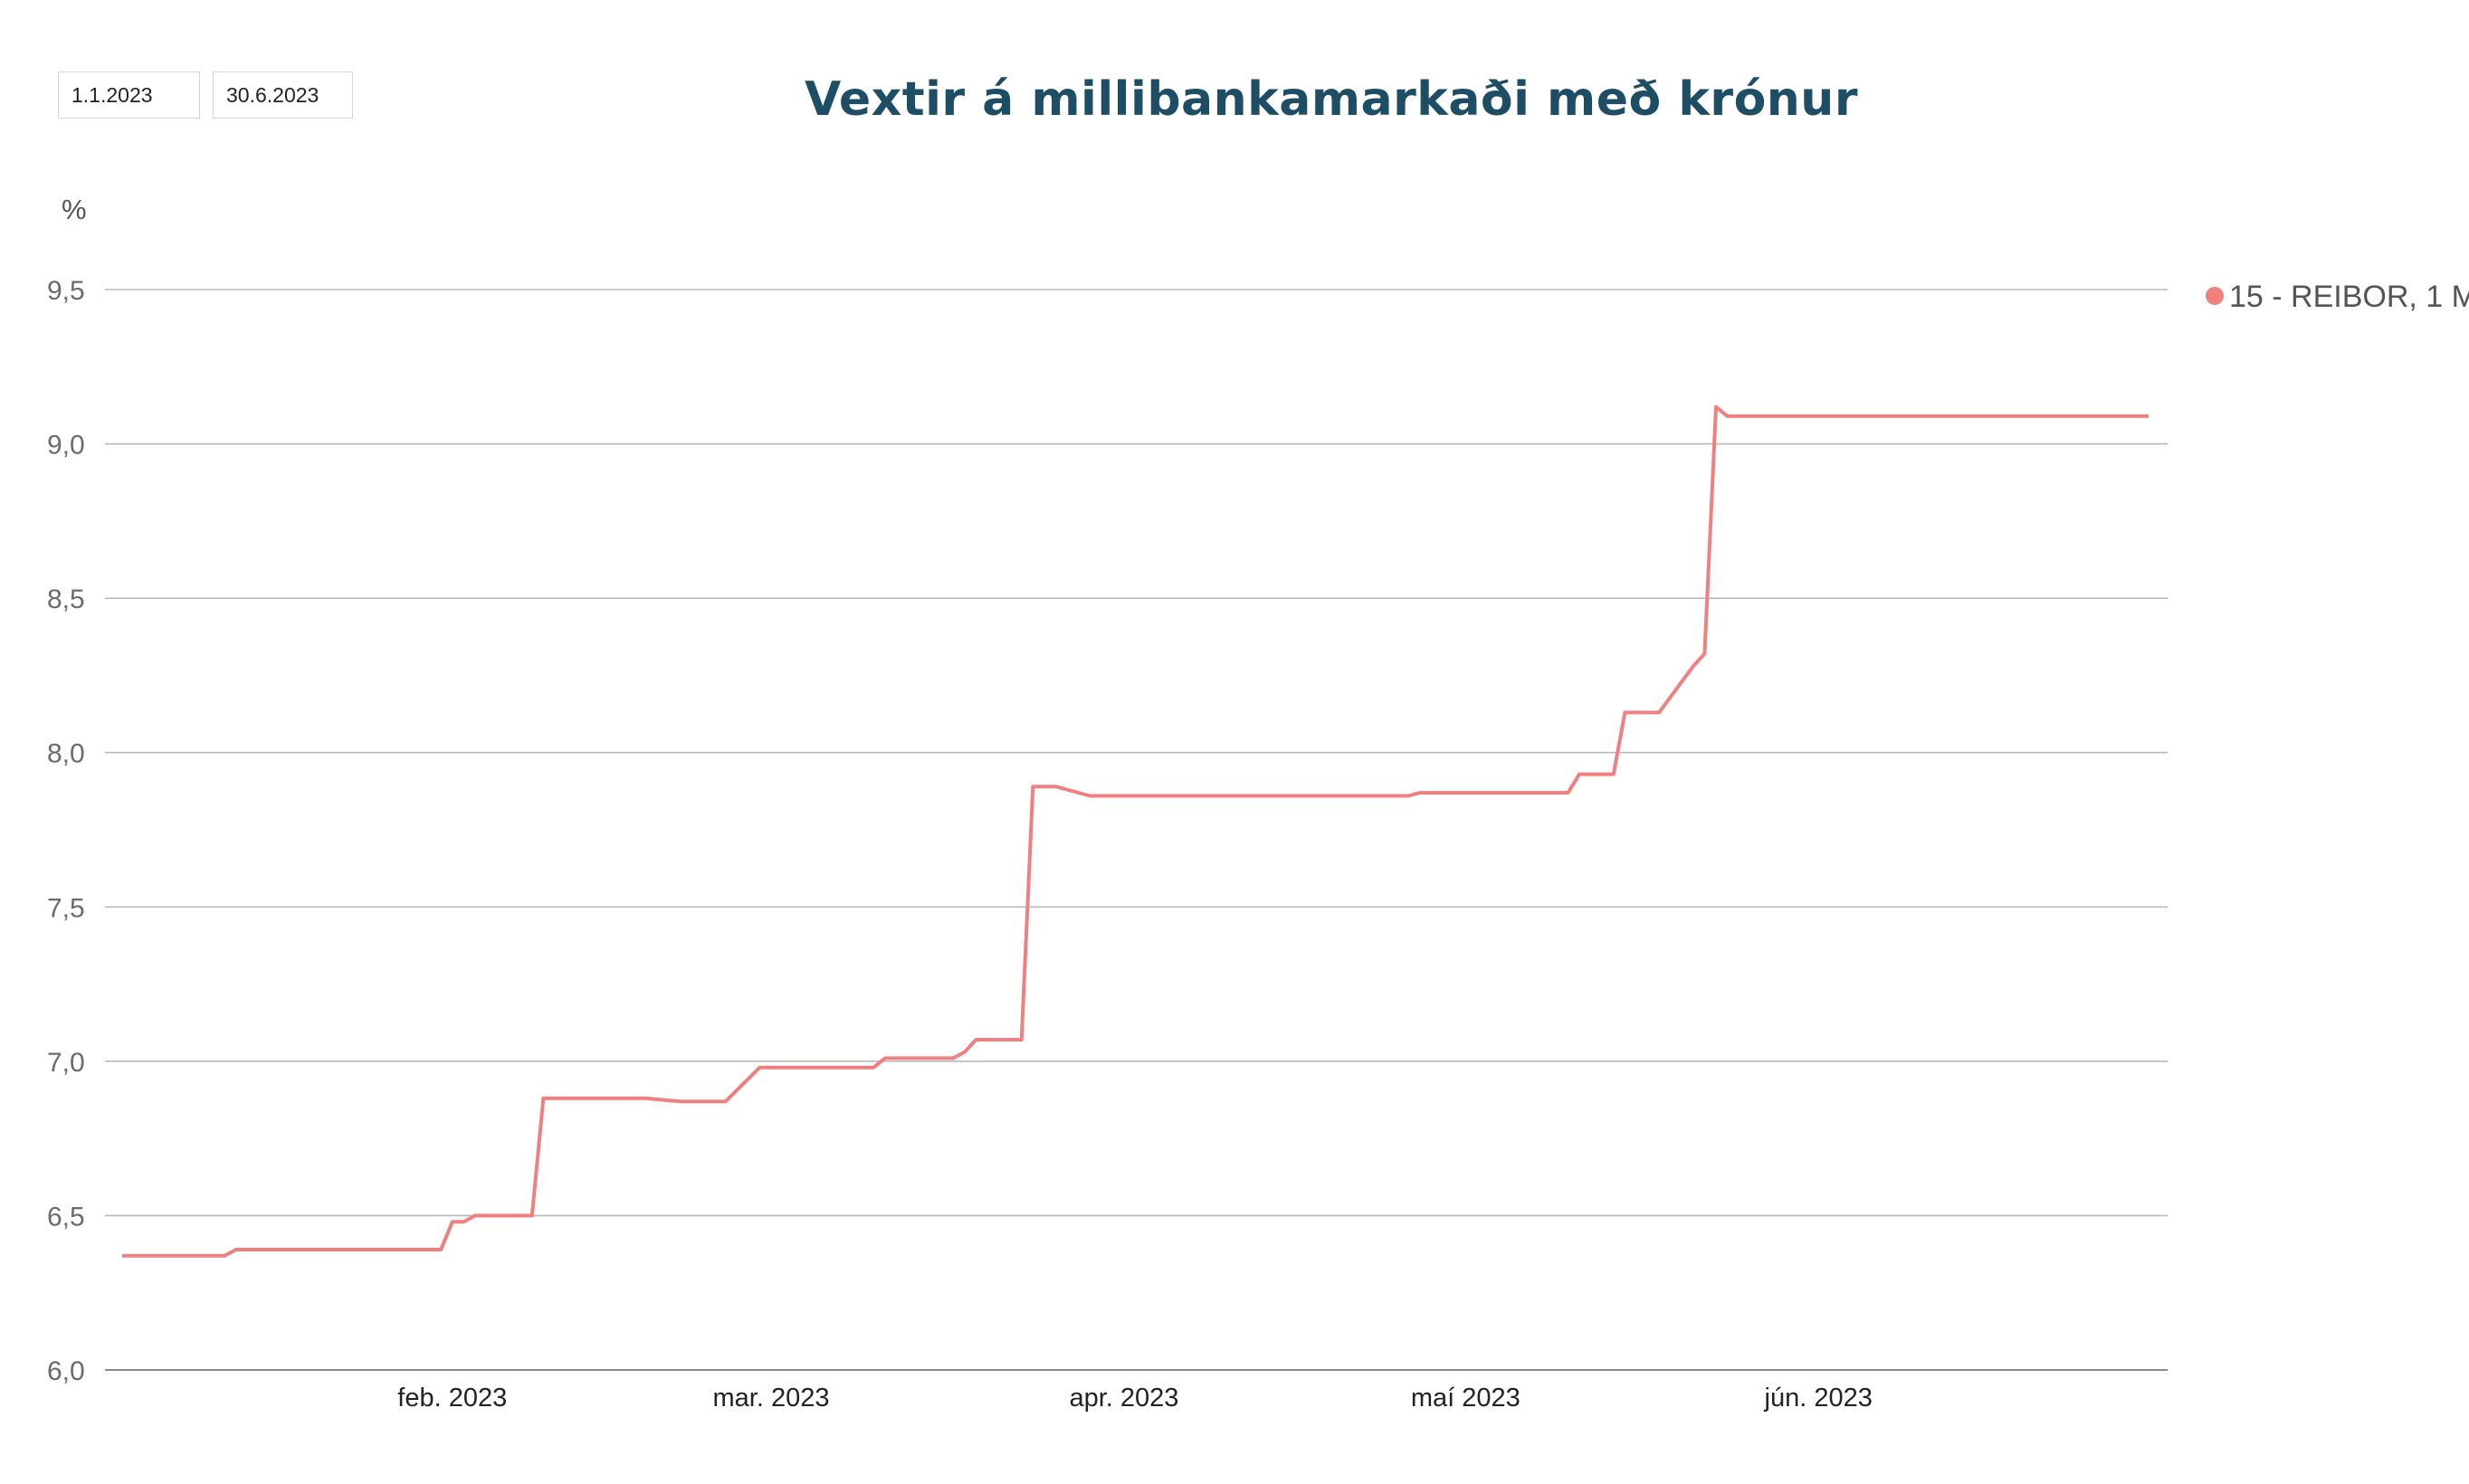  I want to click on y-tick-label: 9,5, so click(66, 291).